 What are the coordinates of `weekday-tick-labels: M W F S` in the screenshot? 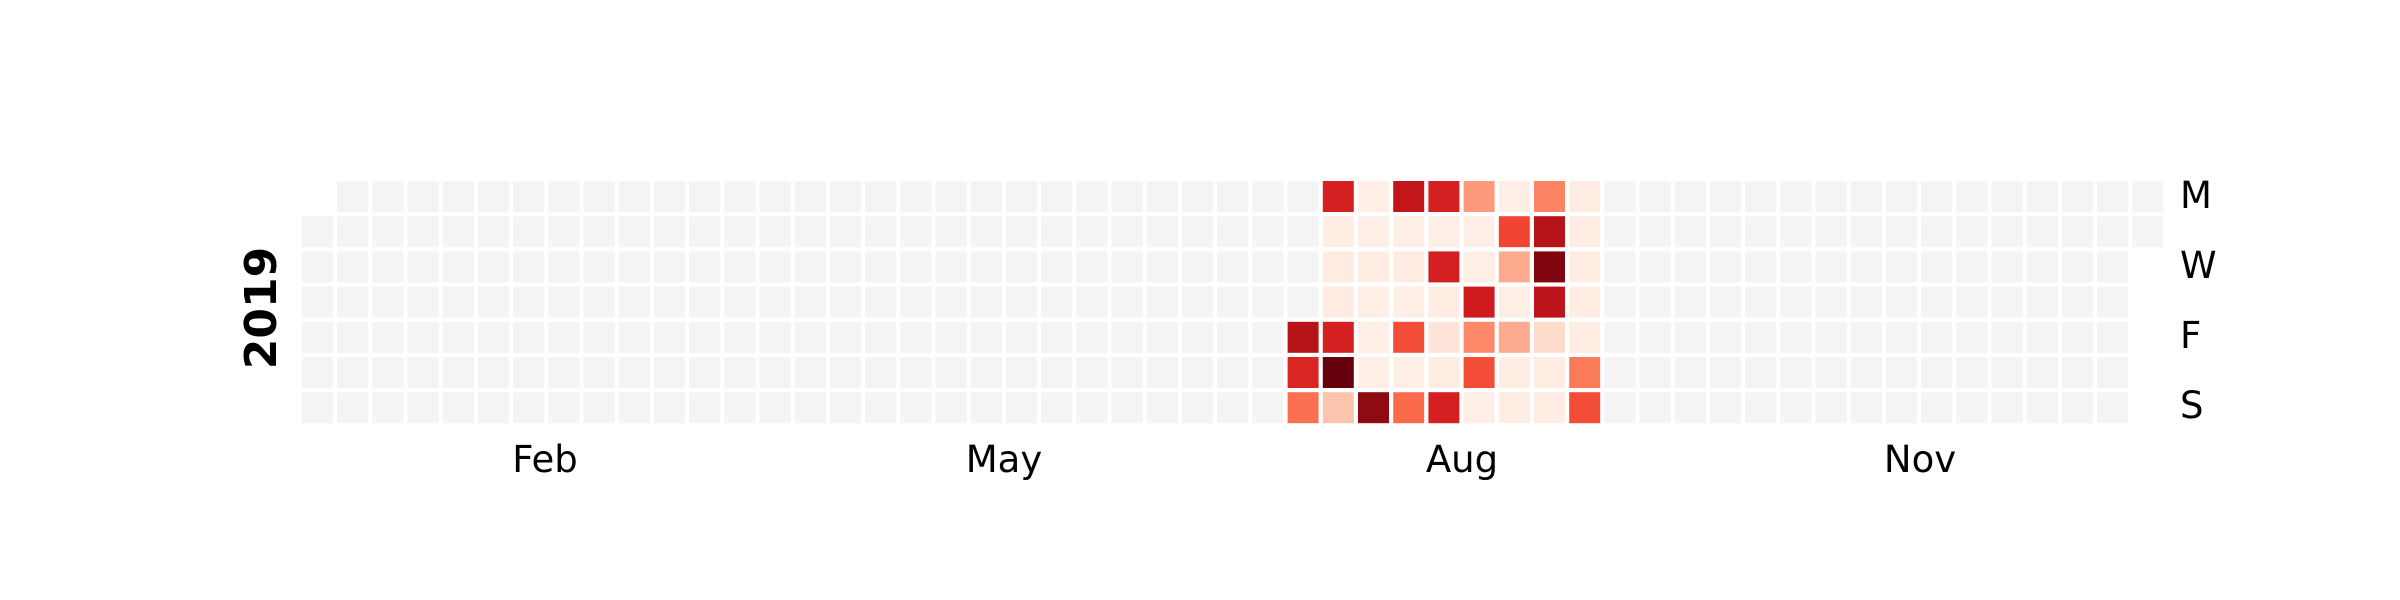 It's located at (2198, 300).